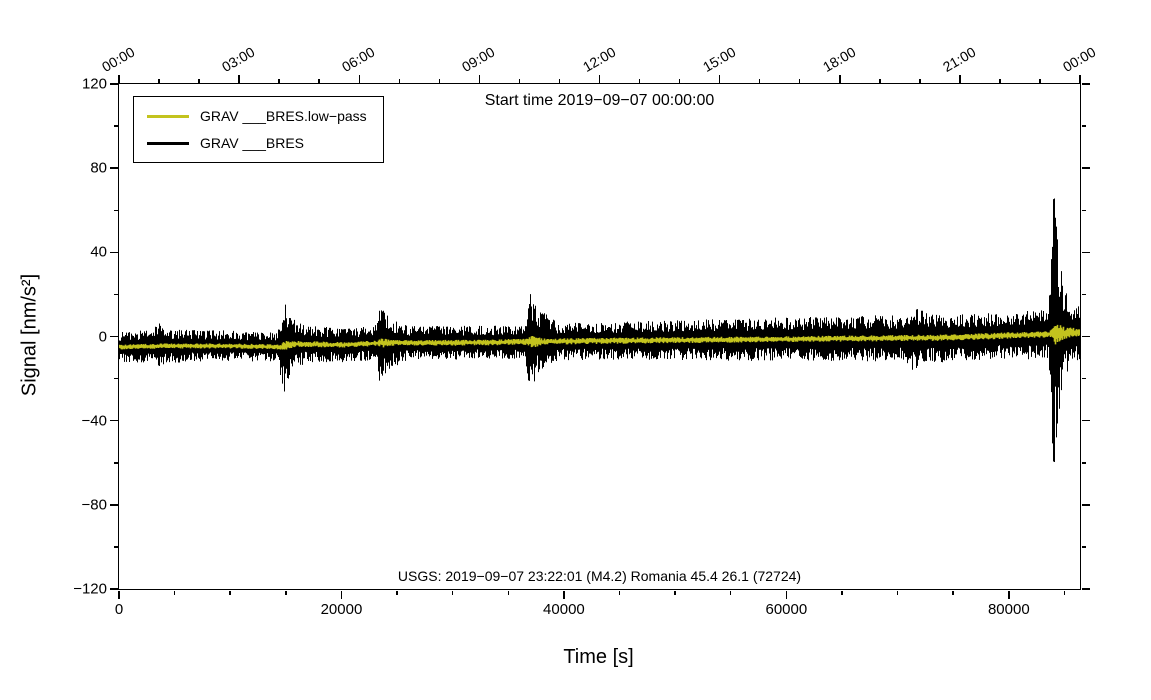 The height and width of the screenshot is (700, 1151). Describe the element at coordinates (358, 59) in the screenshot. I see `top-tick-label: 06:00` at that location.